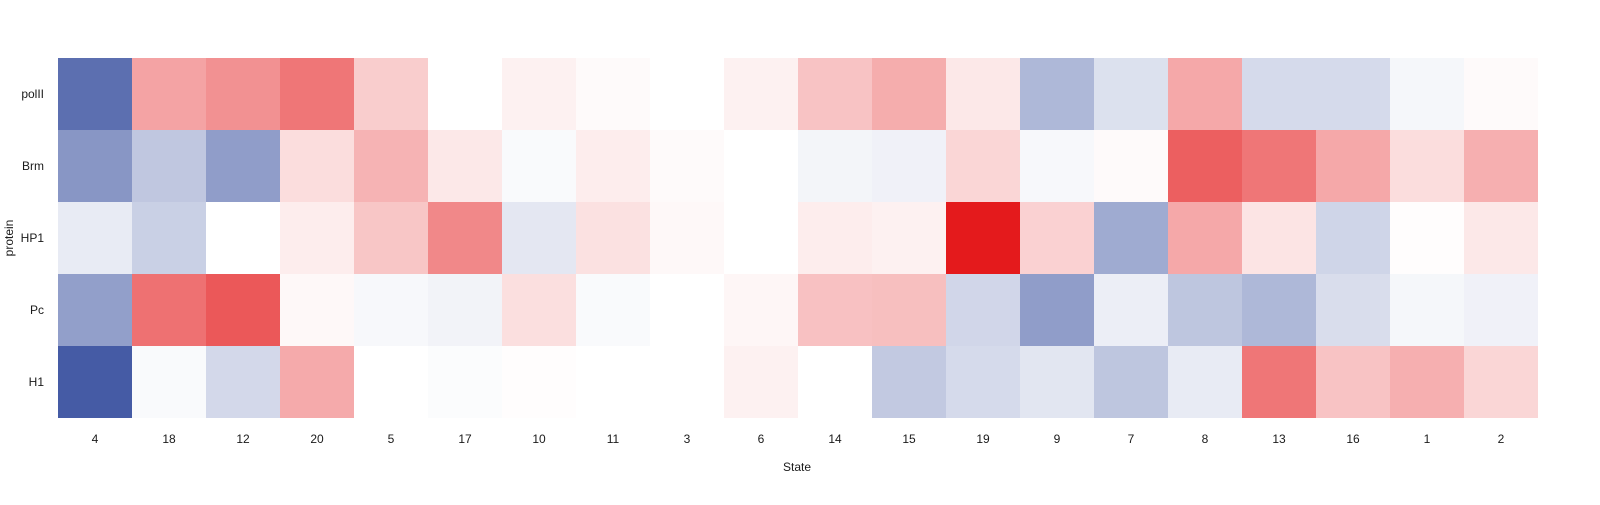 The image size is (1600, 505). Describe the element at coordinates (983, 439) in the screenshot. I see `x-tick-label: 19` at that location.